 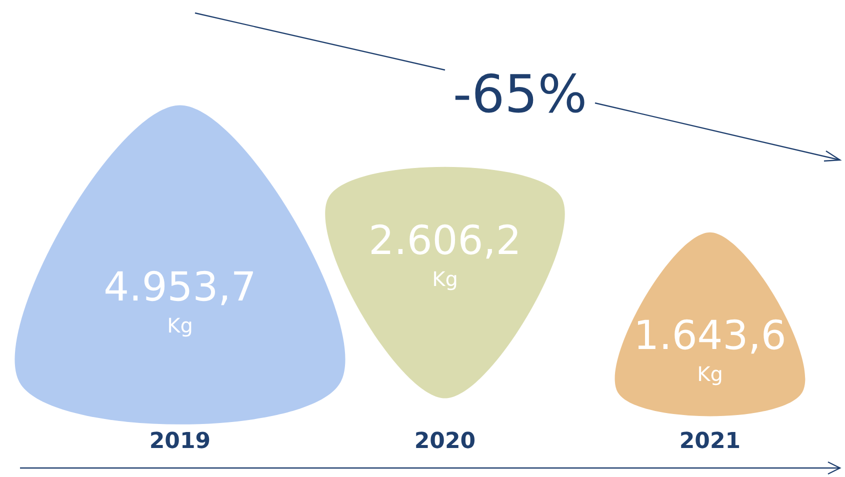 What do you see at coordinates (445, 241) in the screenshot?
I see `data-label: 2.606,2` at bounding box center [445, 241].